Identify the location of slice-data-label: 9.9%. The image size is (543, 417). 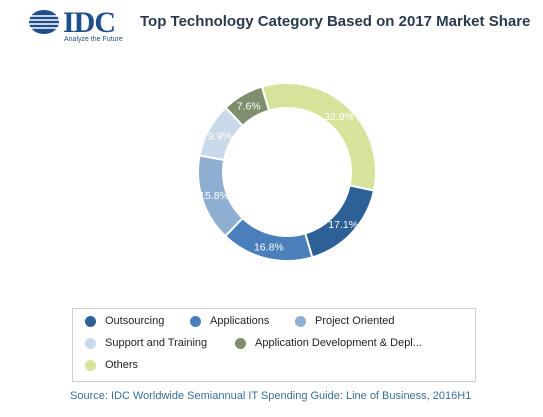
(220, 136).